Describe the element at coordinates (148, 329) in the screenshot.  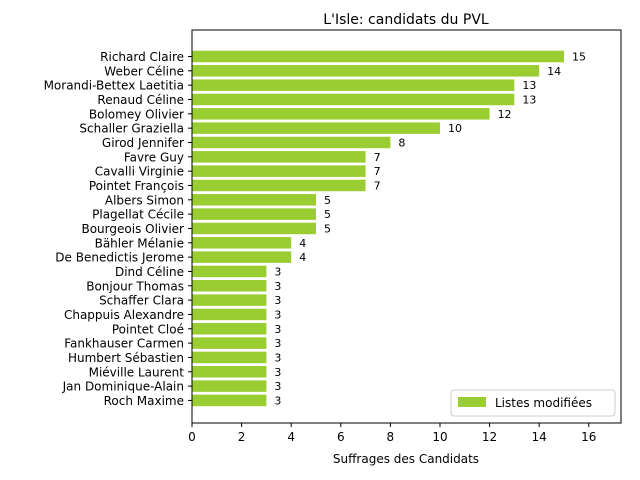
I see `category-label: Pointet Cloé` at that location.